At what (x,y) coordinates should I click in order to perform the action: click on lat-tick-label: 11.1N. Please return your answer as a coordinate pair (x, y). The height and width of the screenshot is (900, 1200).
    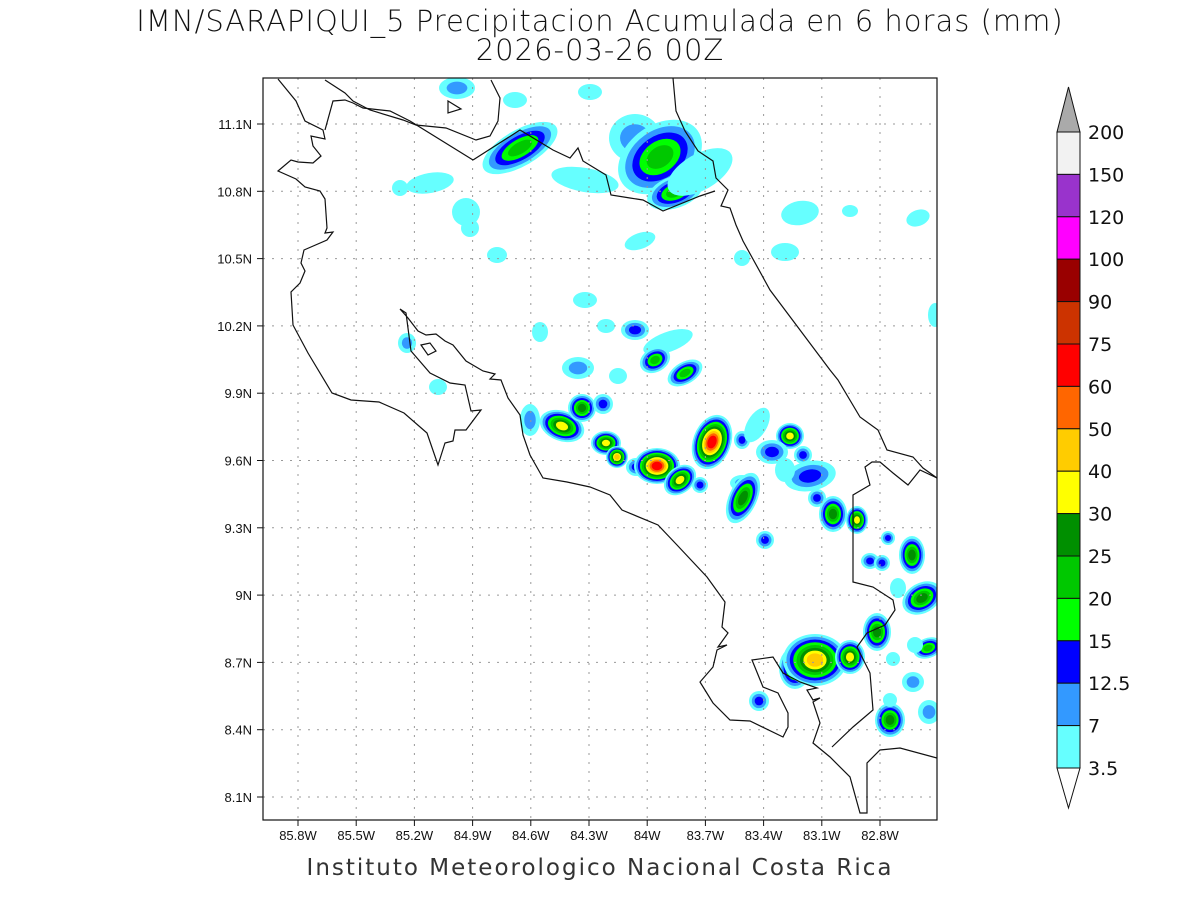
    Looking at the image, I should click on (235, 124).